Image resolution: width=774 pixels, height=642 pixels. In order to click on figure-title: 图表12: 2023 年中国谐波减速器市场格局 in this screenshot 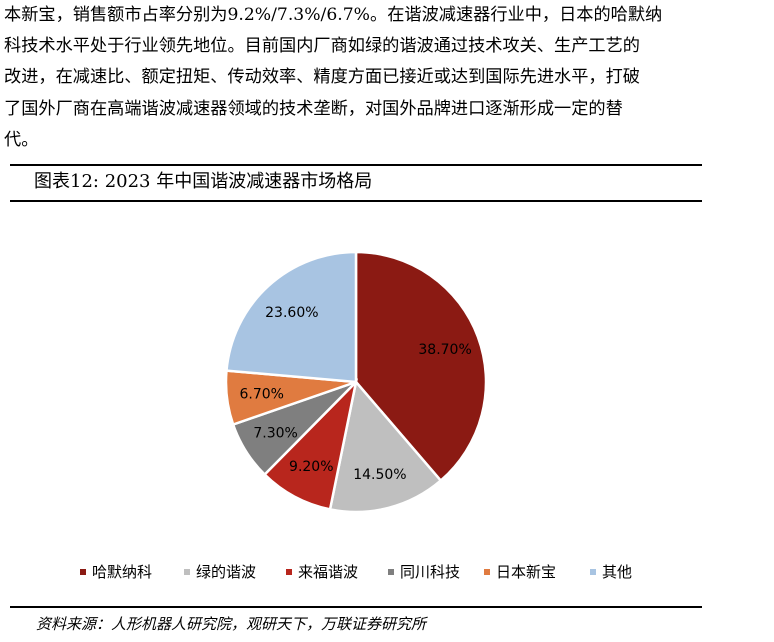, I will do `click(203, 181)`.